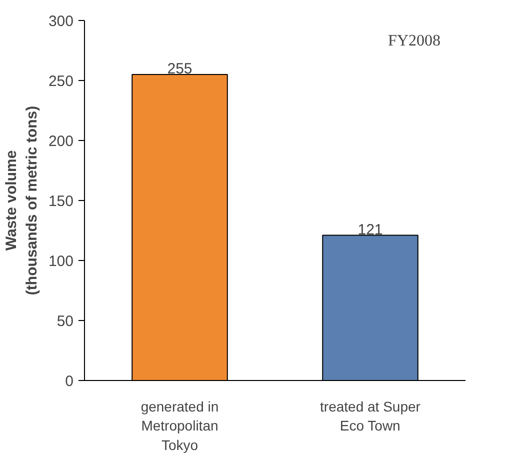 The width and height of the screenshot is (511, 460). Describe the element at coordinates (370, 229) in the screenshot. I see `data-label: 121` at that location.